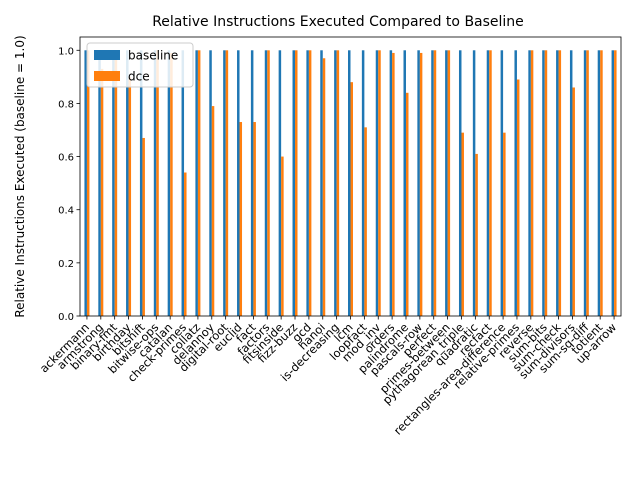 The image size is (640, 480). I want to click on bar-baseline-primes-between, so click(446, 183).